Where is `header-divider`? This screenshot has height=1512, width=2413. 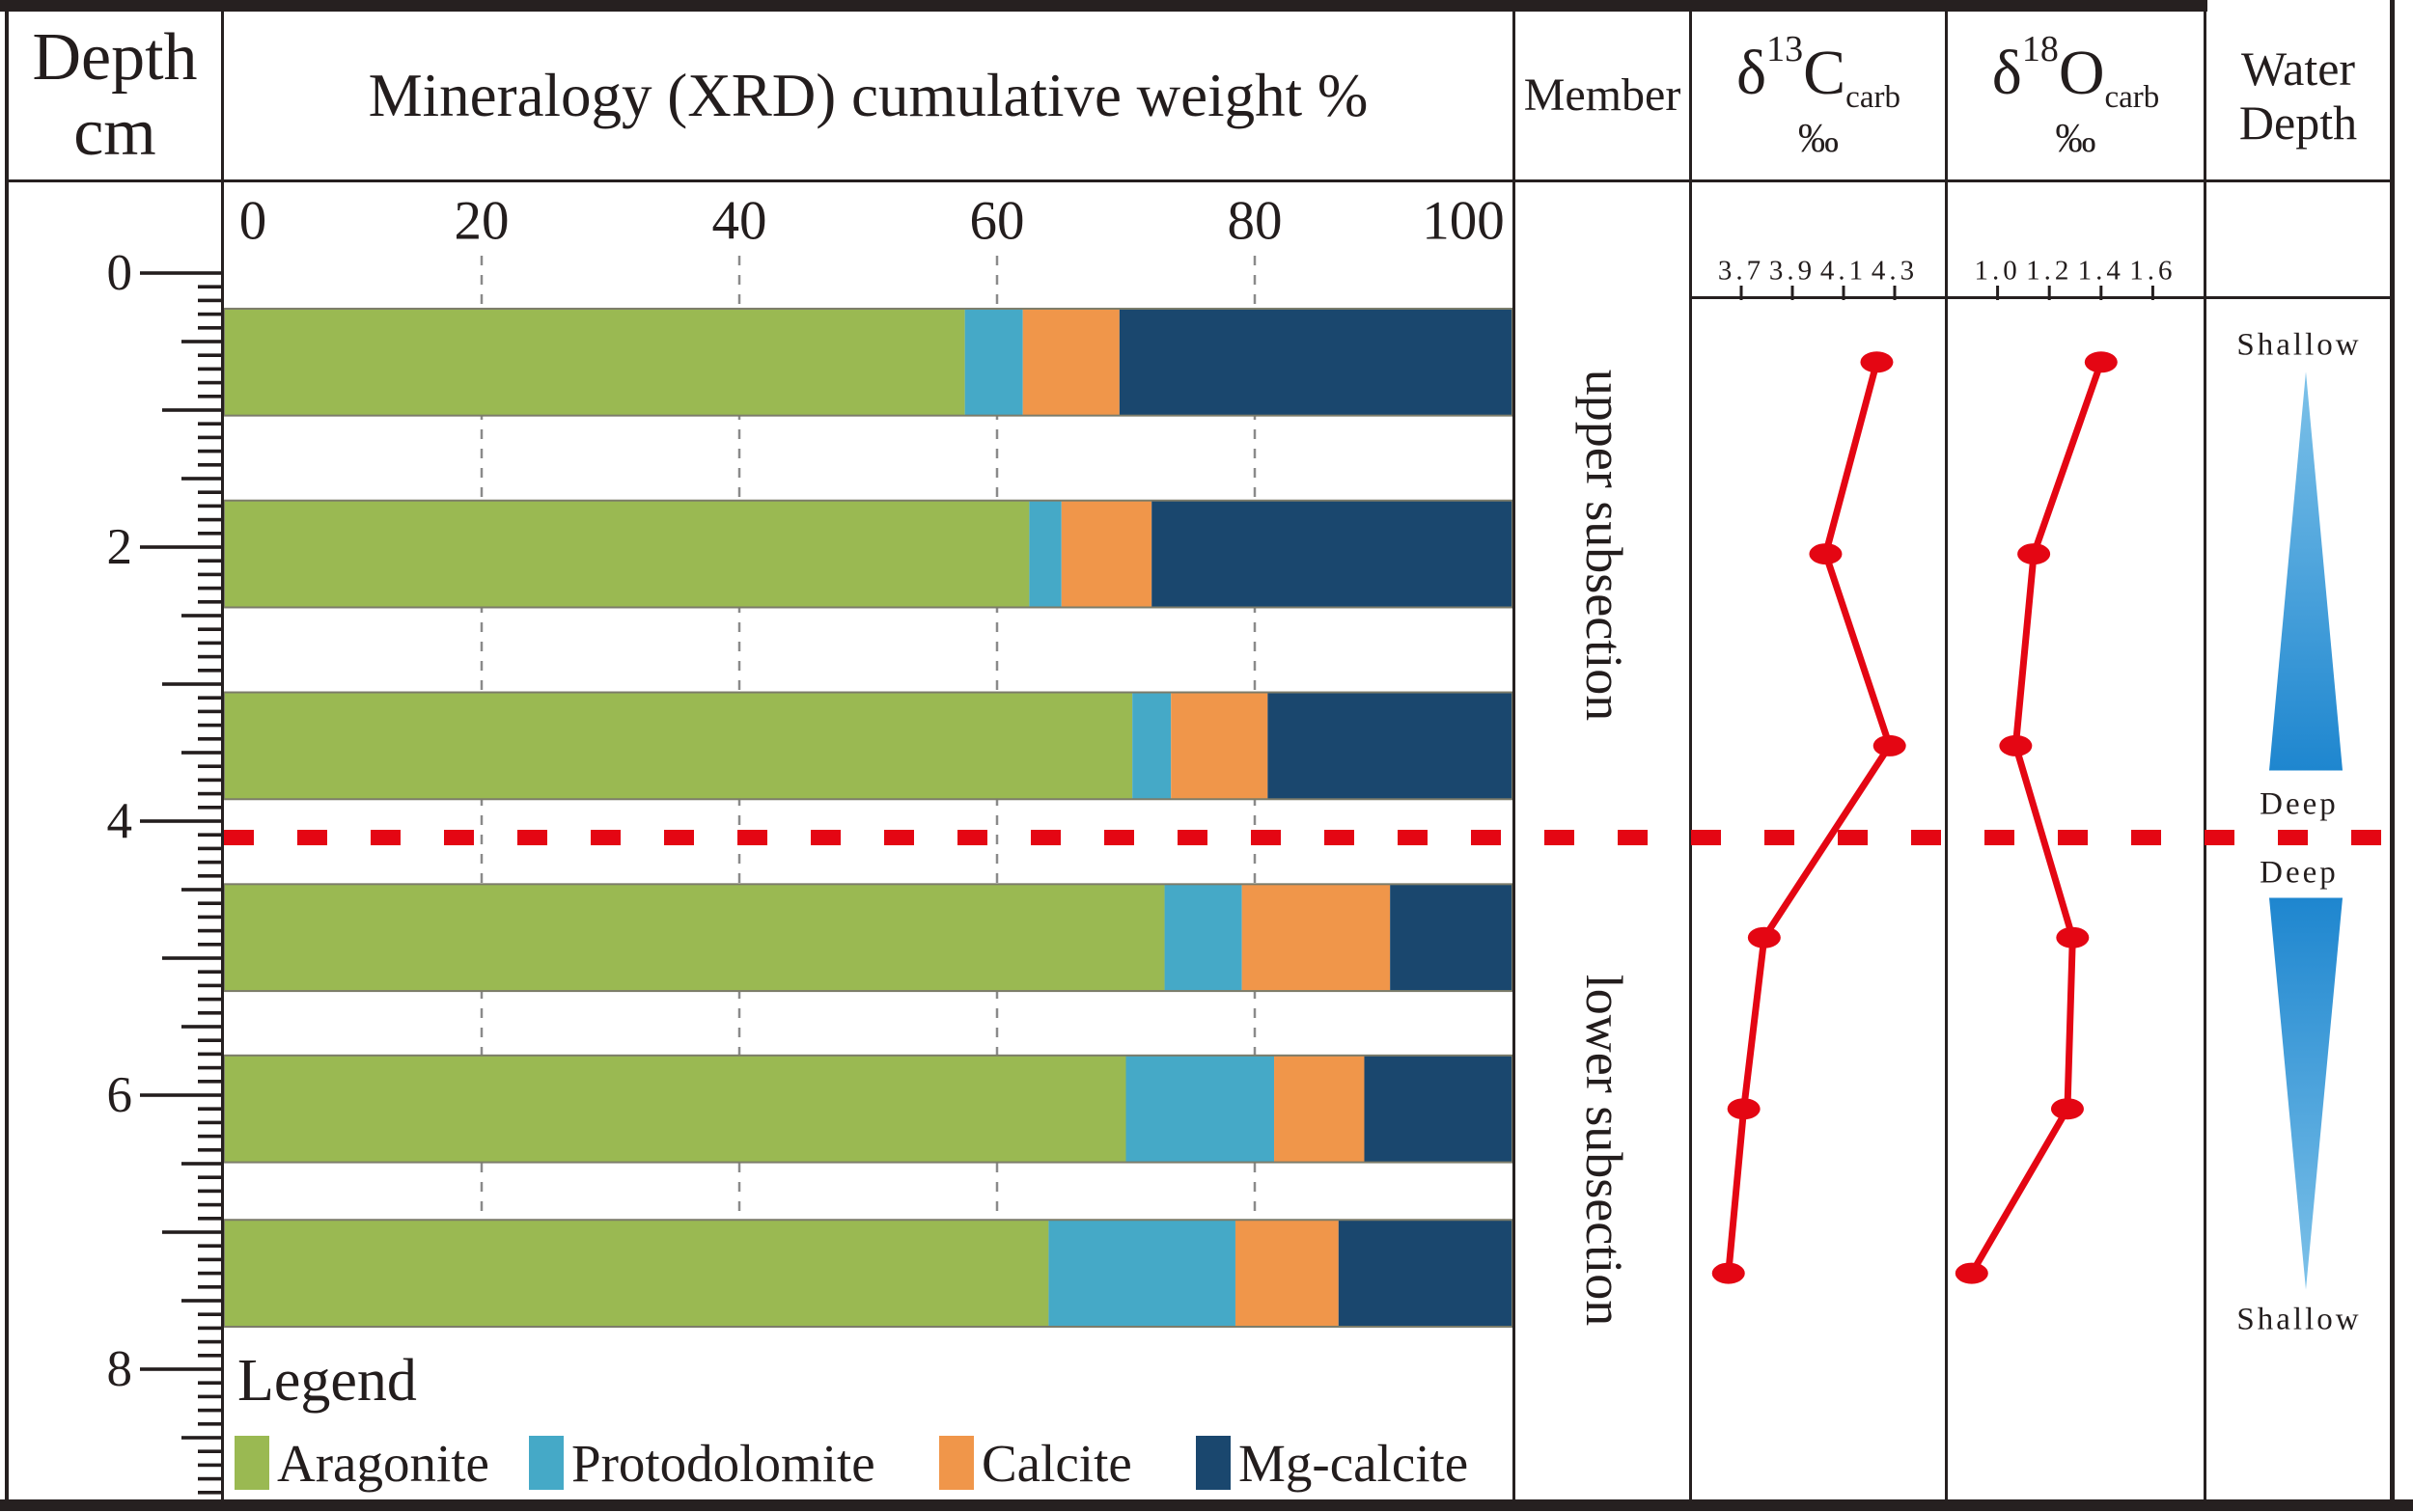 header-divider is located at coordinates (1200, 180).